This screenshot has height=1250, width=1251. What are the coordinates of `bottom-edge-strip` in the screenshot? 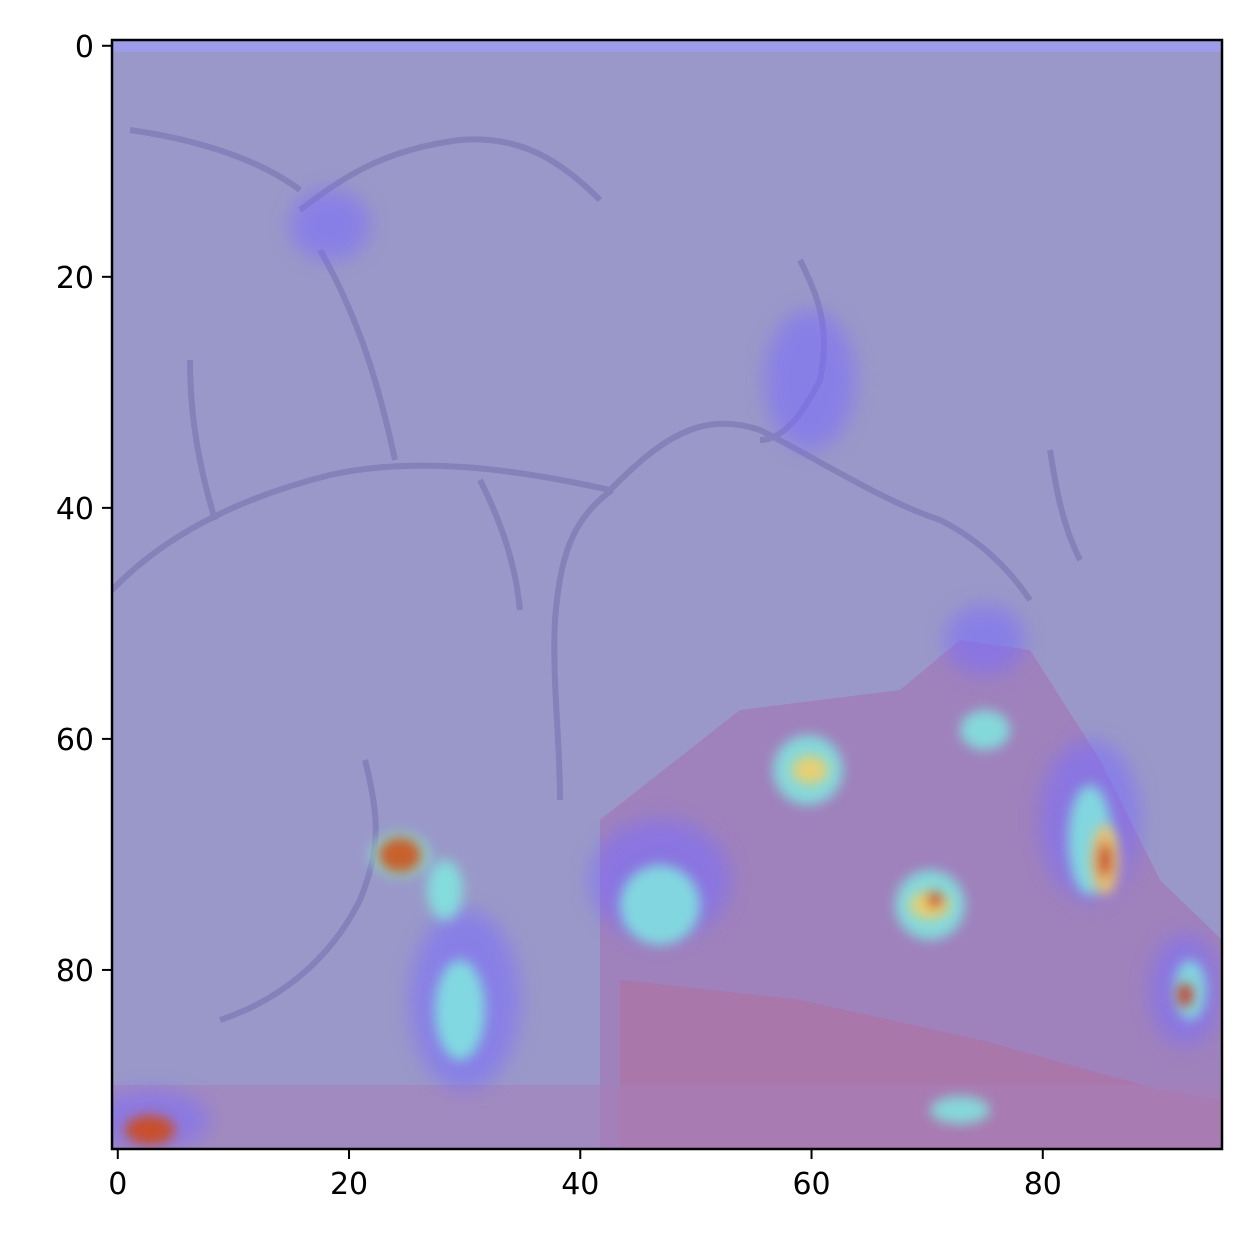 It's located at (667, 1117).